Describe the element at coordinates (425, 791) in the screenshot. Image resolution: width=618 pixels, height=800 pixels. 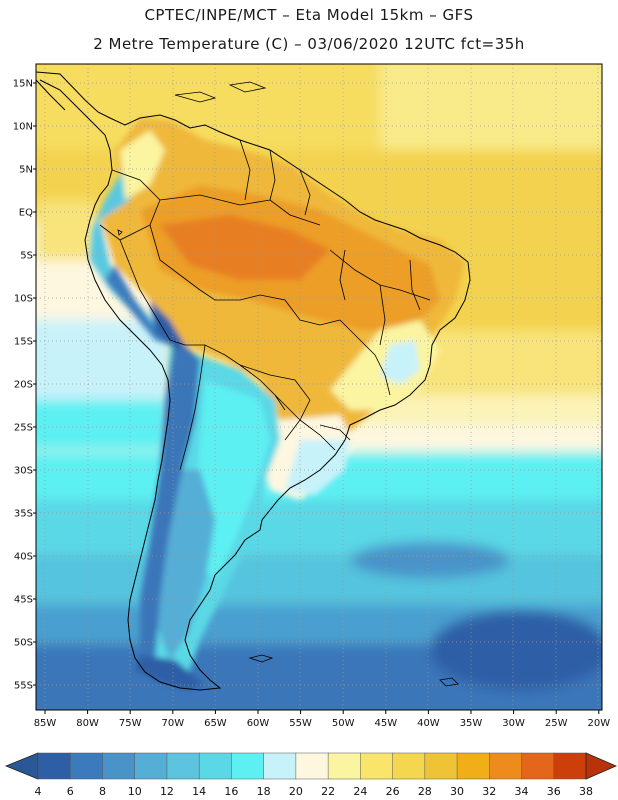
I see `colorbar-label: 28` at that location.